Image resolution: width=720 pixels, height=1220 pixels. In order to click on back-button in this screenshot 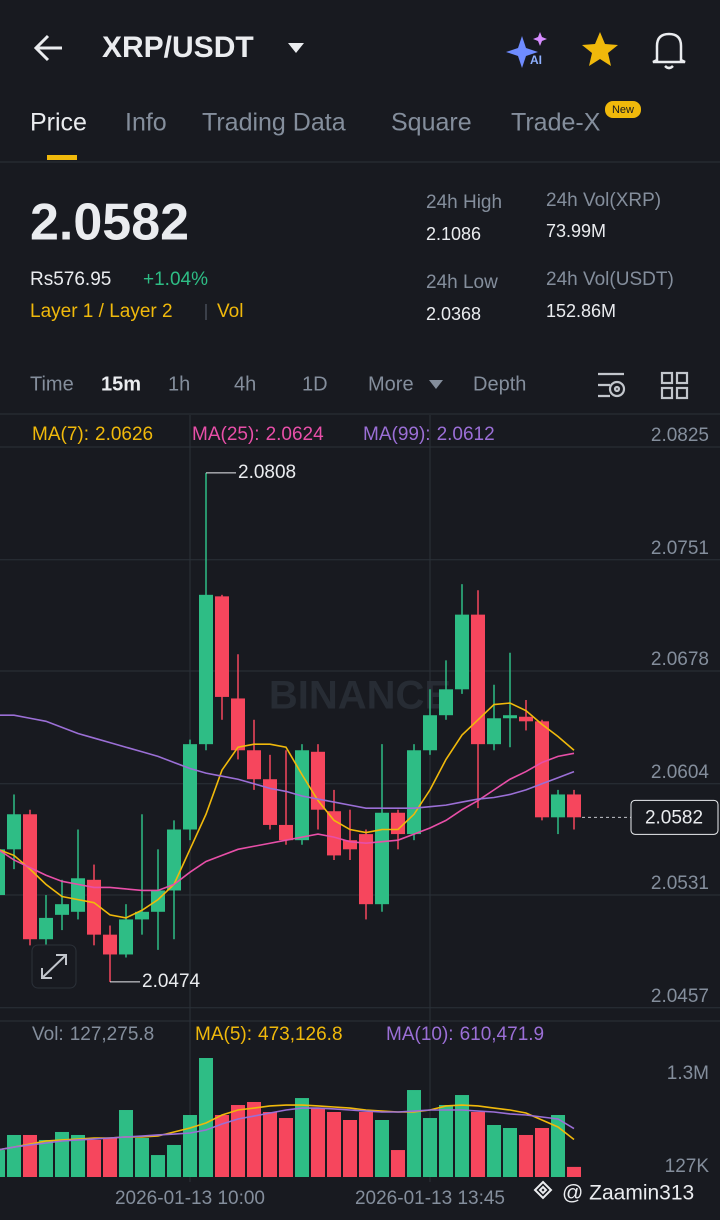, I will do `click(47, 48)`.